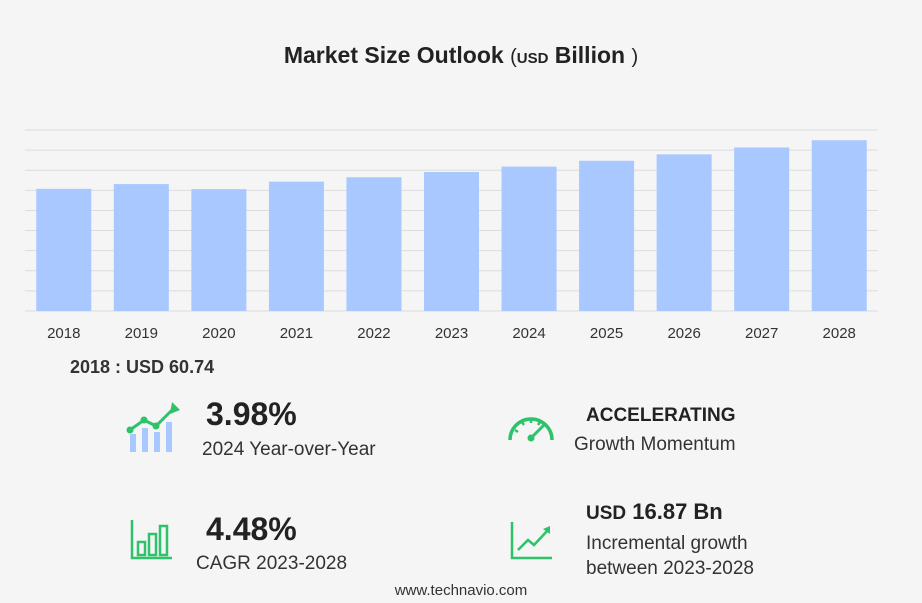  What do you see at coordinates (393, 55) in the screenshot?
I see `title-main: Market Size Outlook` at bounding box center [393, 55].